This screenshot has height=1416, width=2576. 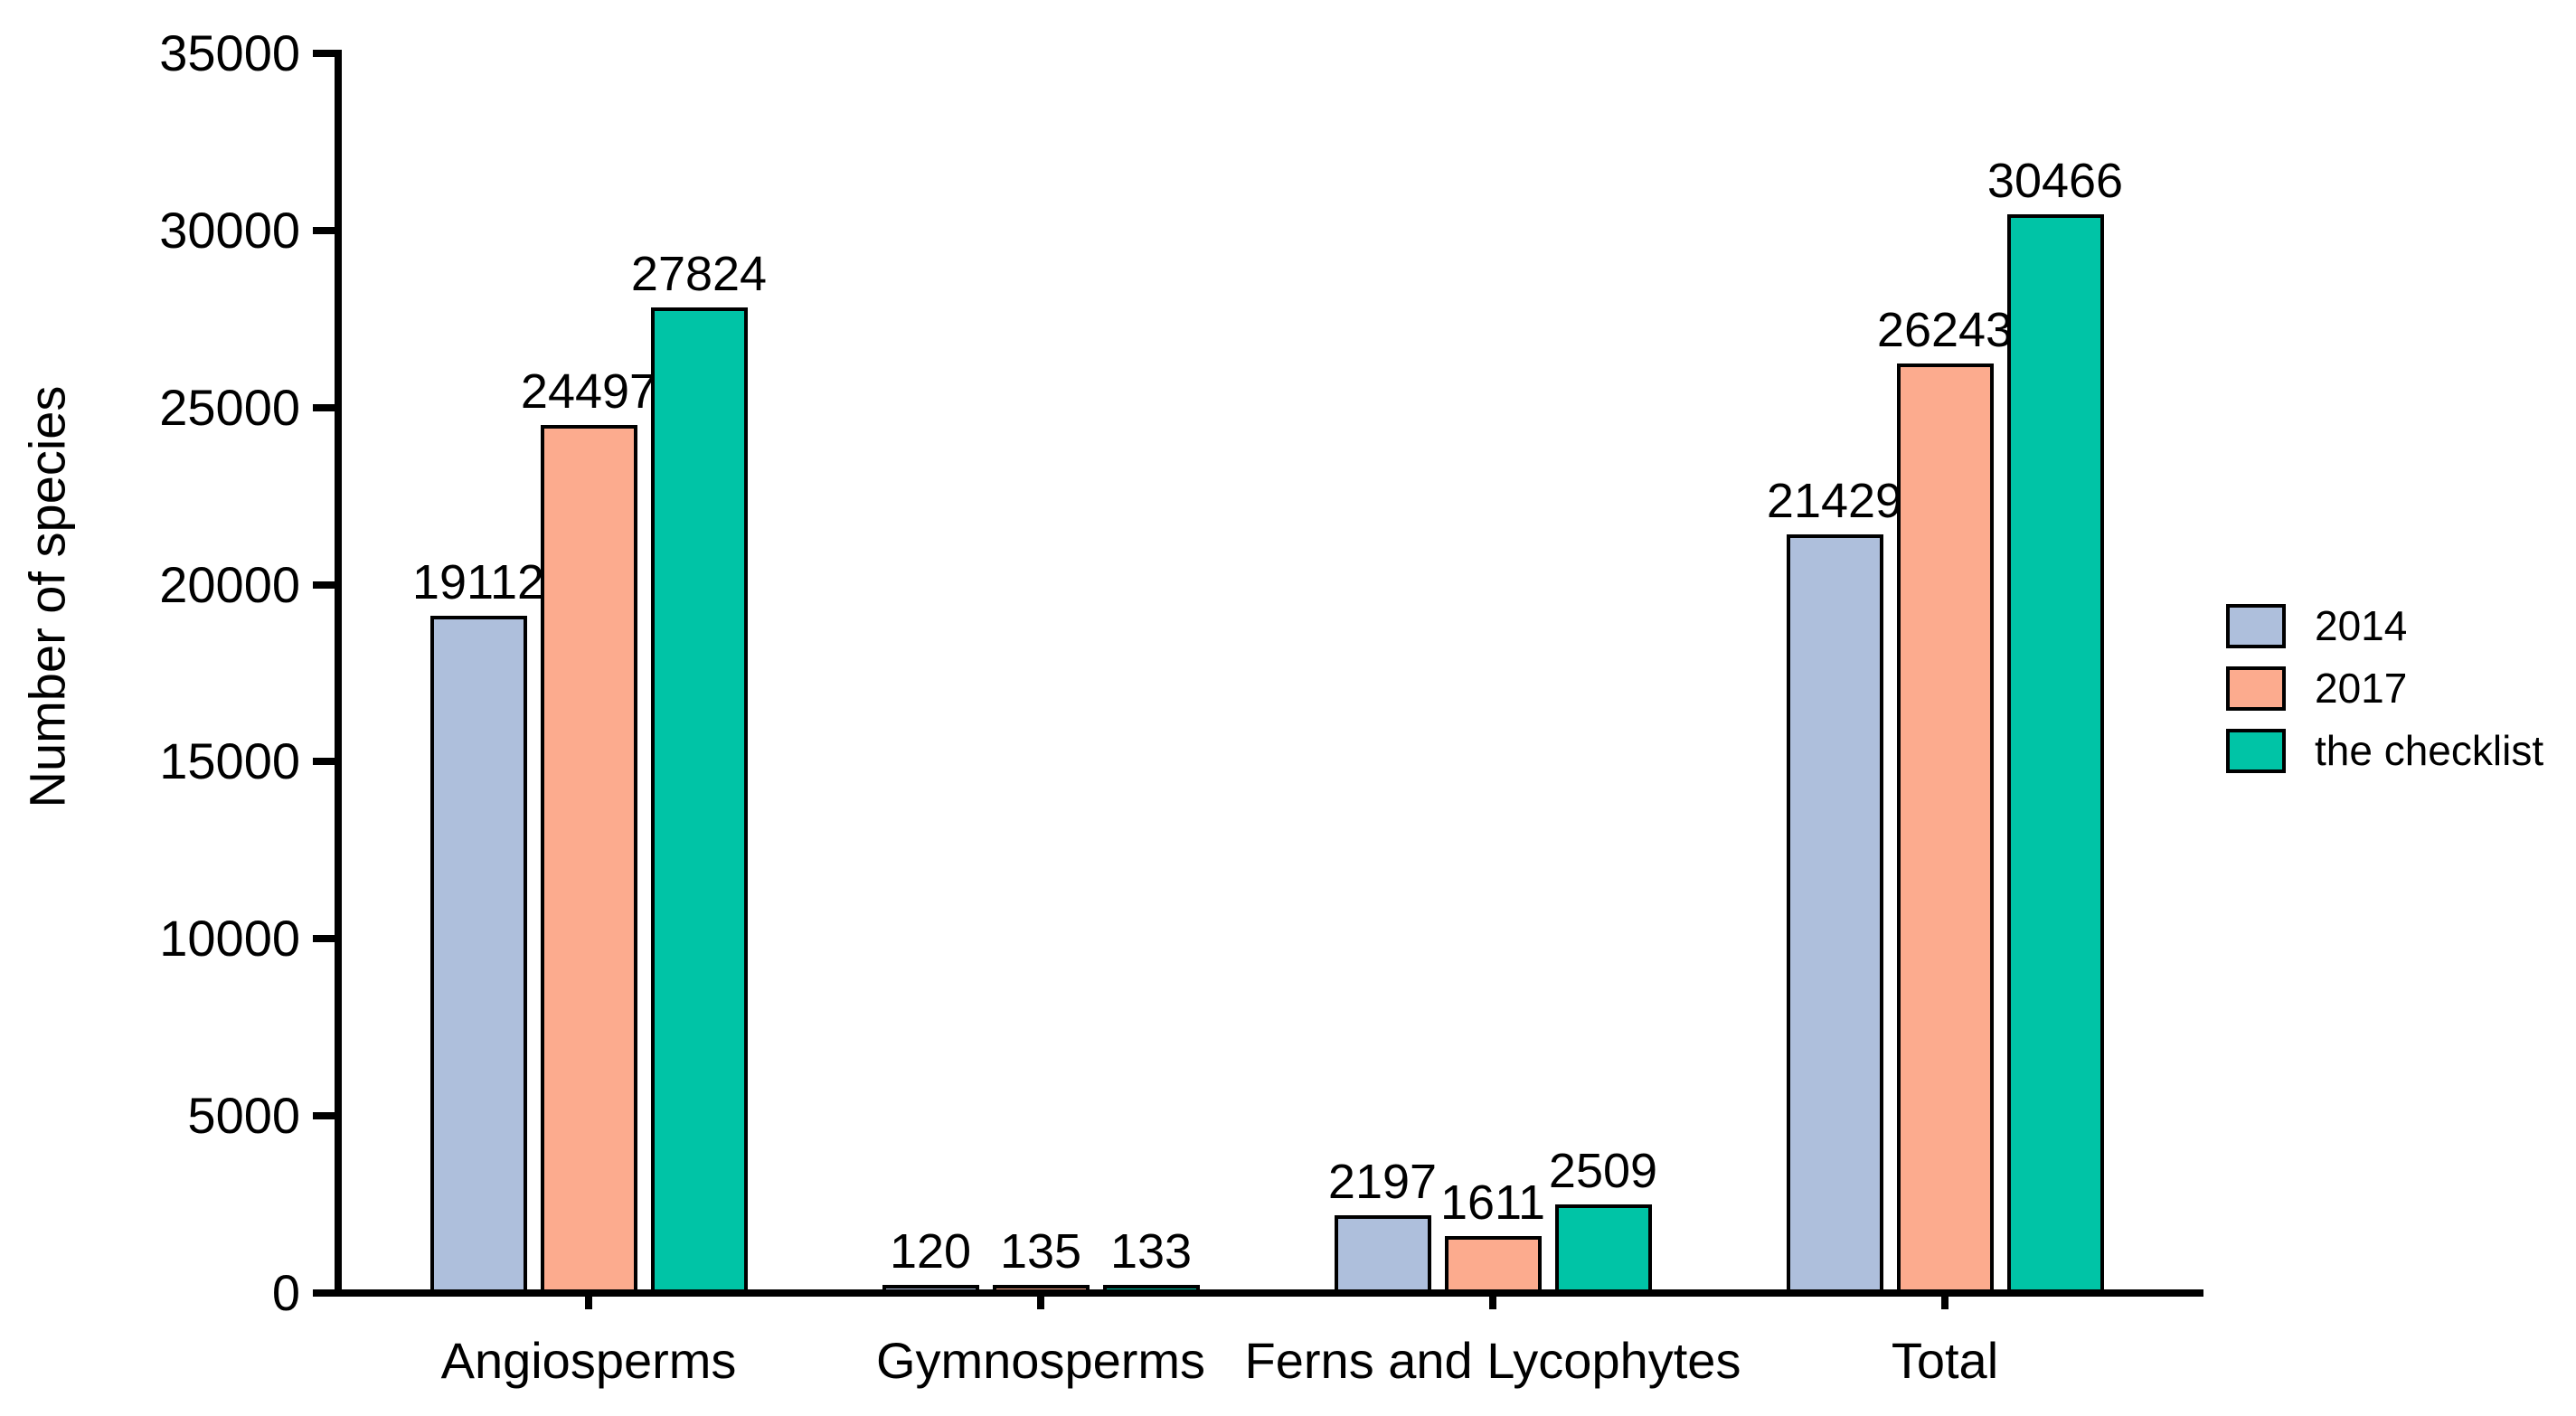 What do you see at coordinates (699, 274) in the screenshot?
I see `bar-value-label: 27824` at bounding box center [699, 274].